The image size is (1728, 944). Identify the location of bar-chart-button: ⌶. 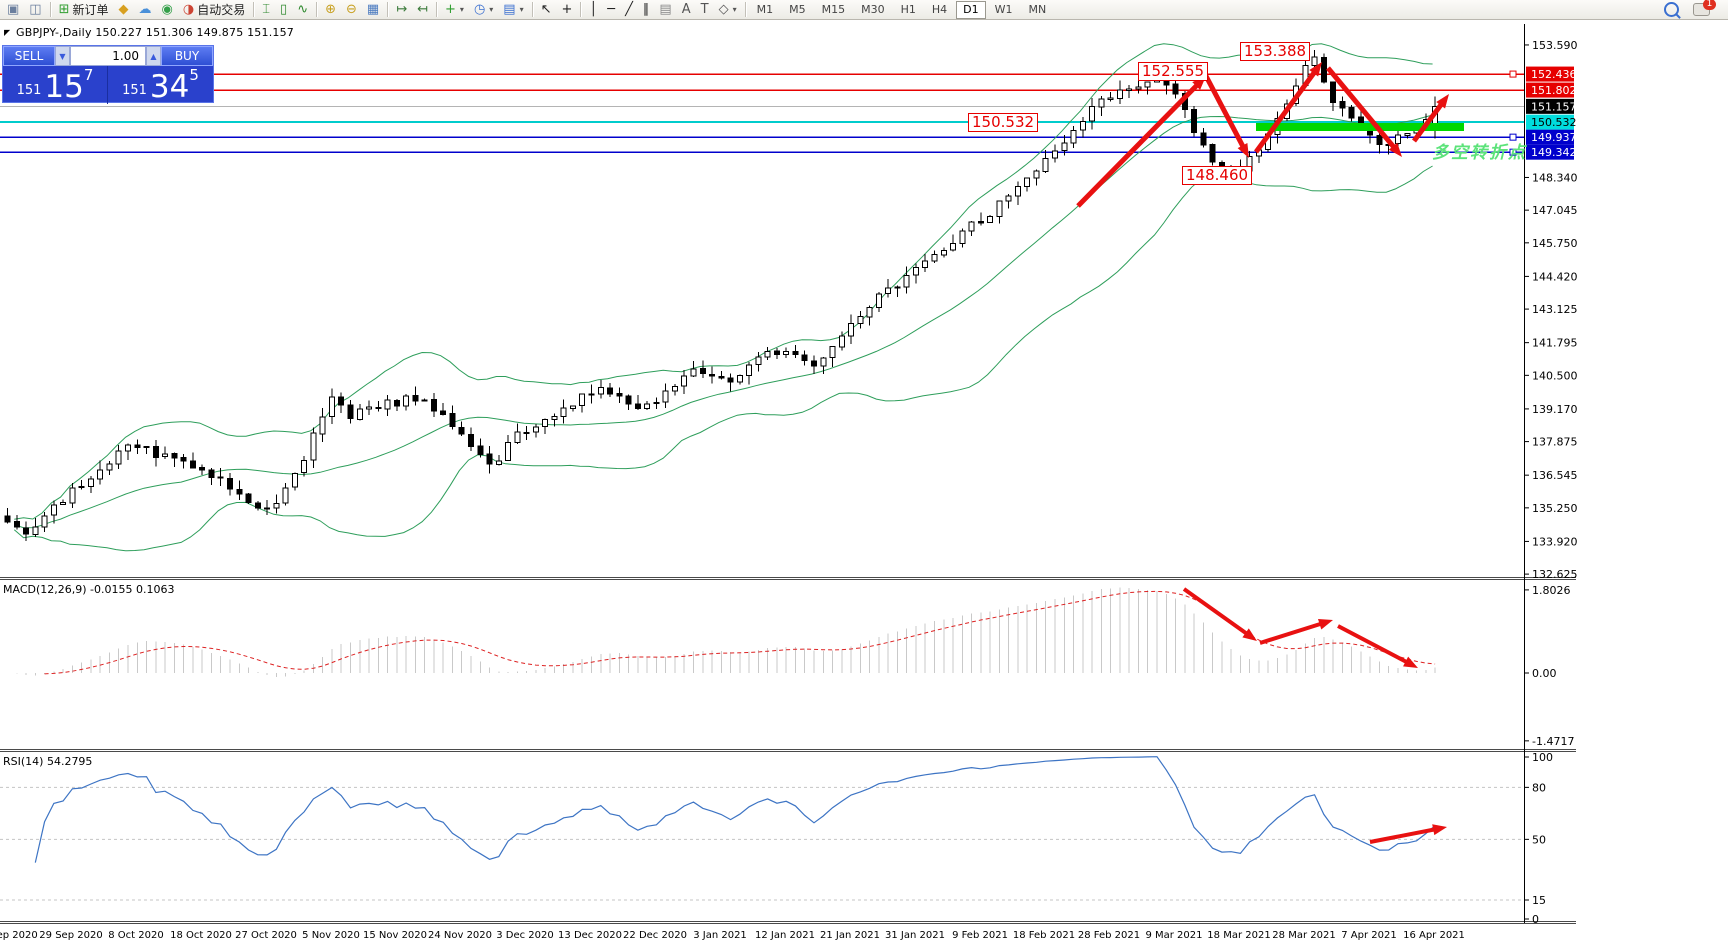
(266, 10).